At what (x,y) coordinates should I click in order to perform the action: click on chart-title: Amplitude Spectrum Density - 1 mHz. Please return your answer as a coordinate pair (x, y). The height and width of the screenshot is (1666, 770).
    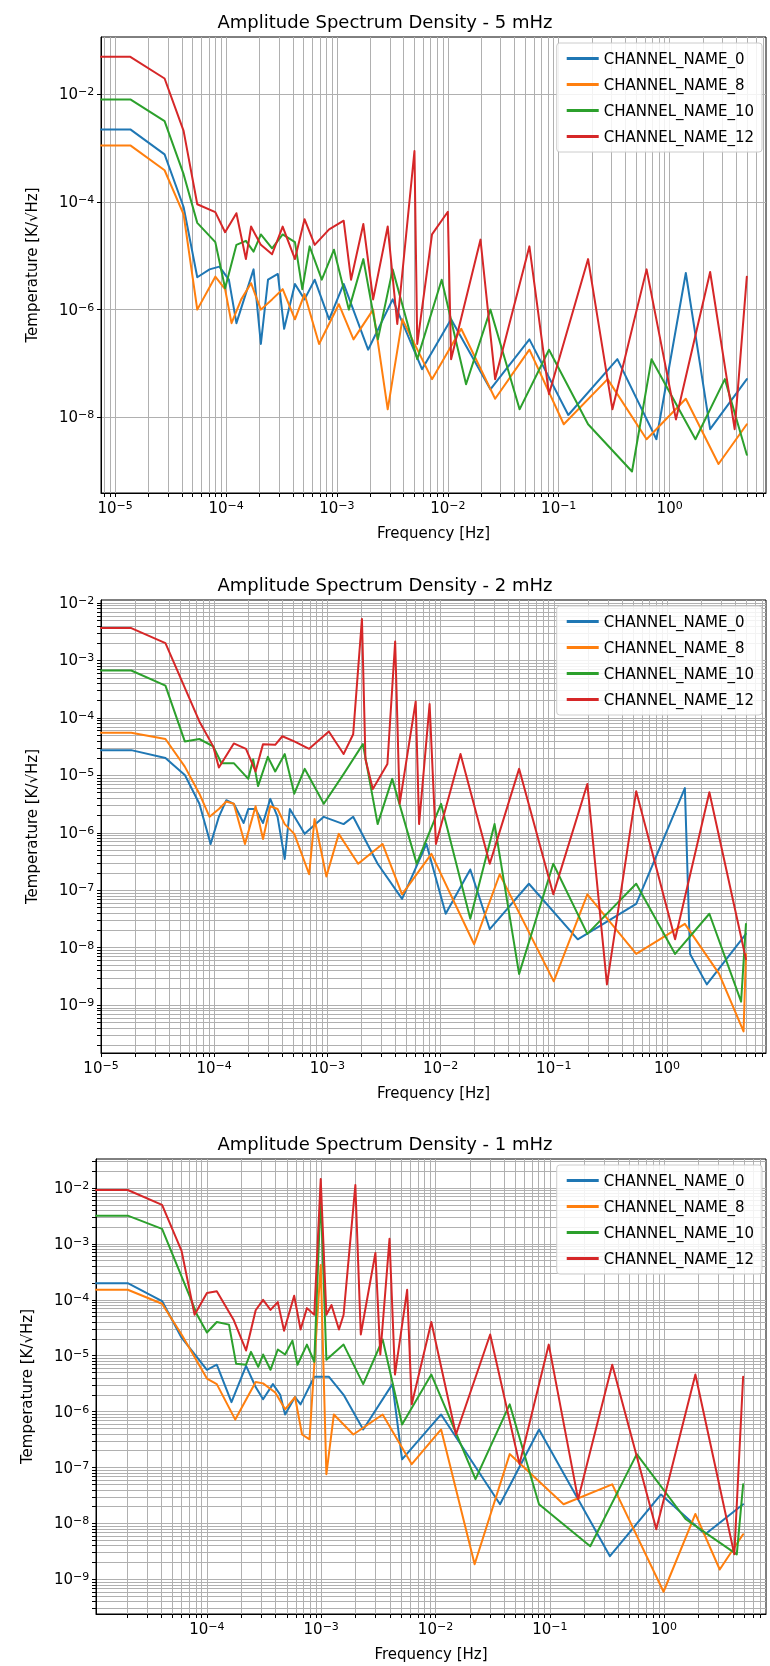
    Looking at the image, I should click on (385, 1143).